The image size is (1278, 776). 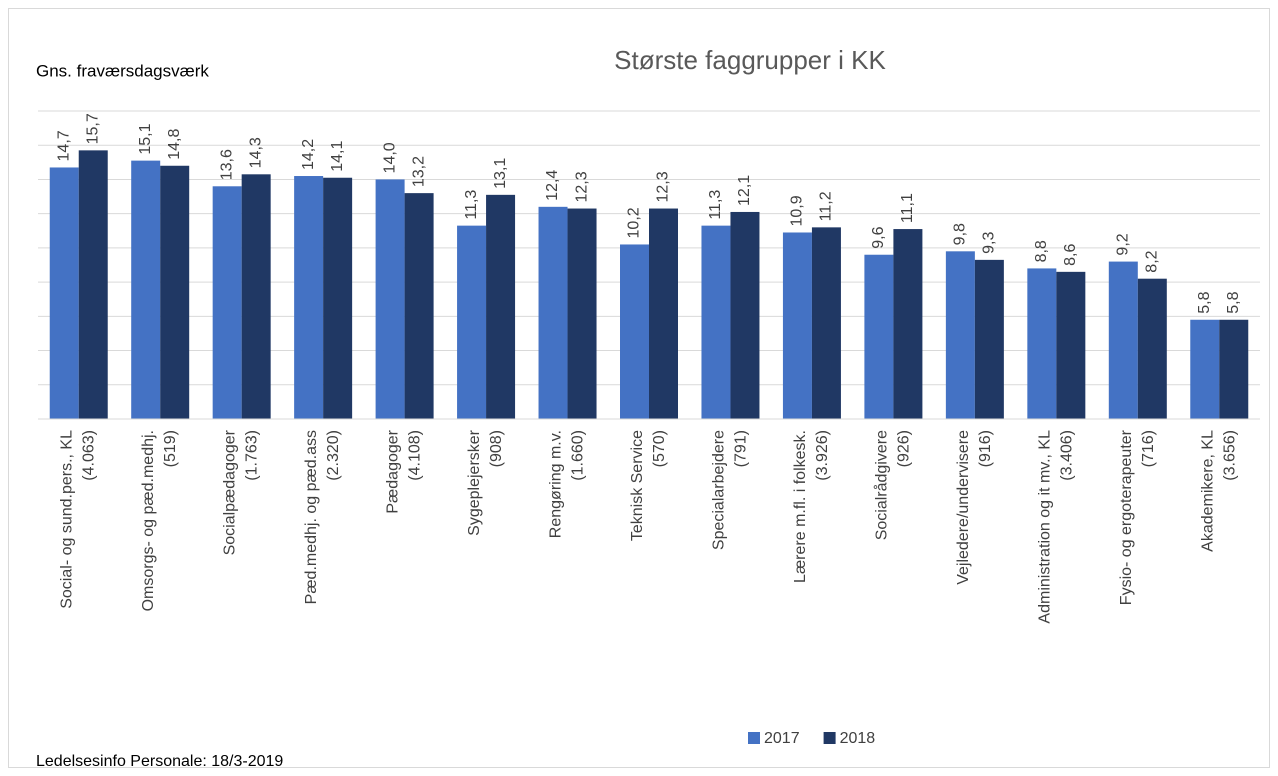 What do you see at coordinates (63, 145) in the screenshot?
I see `value-label: 14,7` at bounding box center [63, 145].